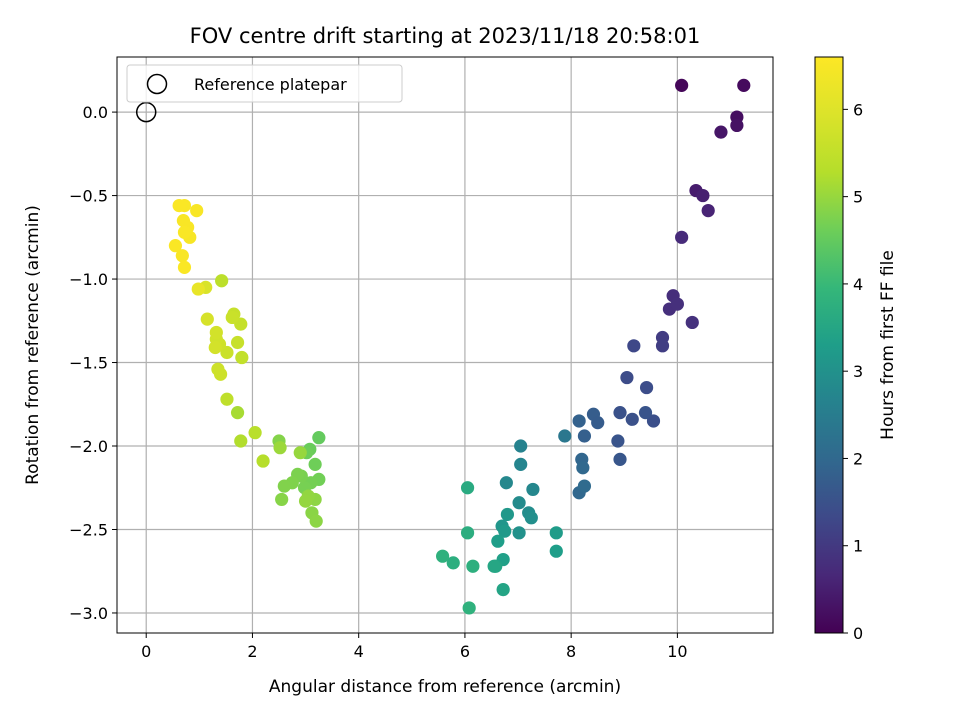  I want to click on x-tick-label: 0, so click(146, 651).